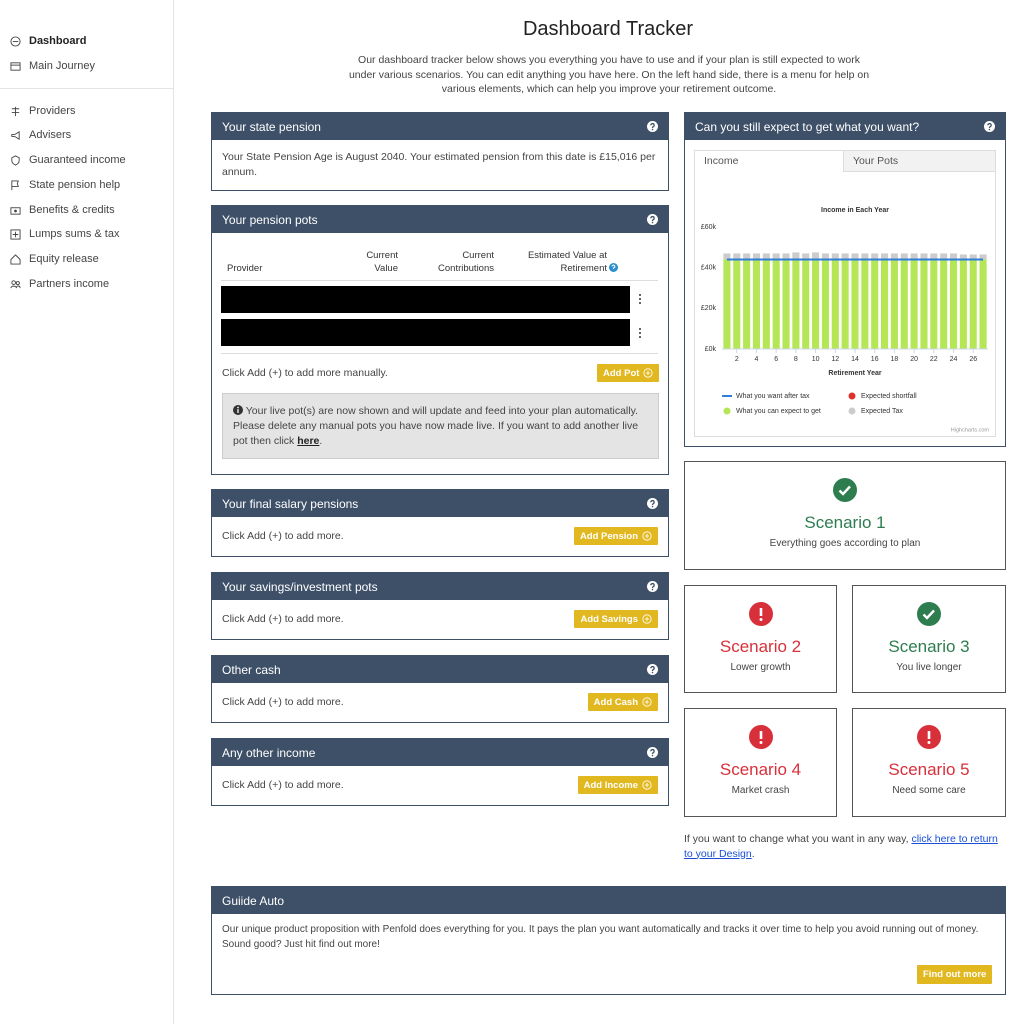 The image size is (1024, 1024). Describe the element at coordinates (75, 185) in the screenshot. I see `nav-label: State pension help` at that location.